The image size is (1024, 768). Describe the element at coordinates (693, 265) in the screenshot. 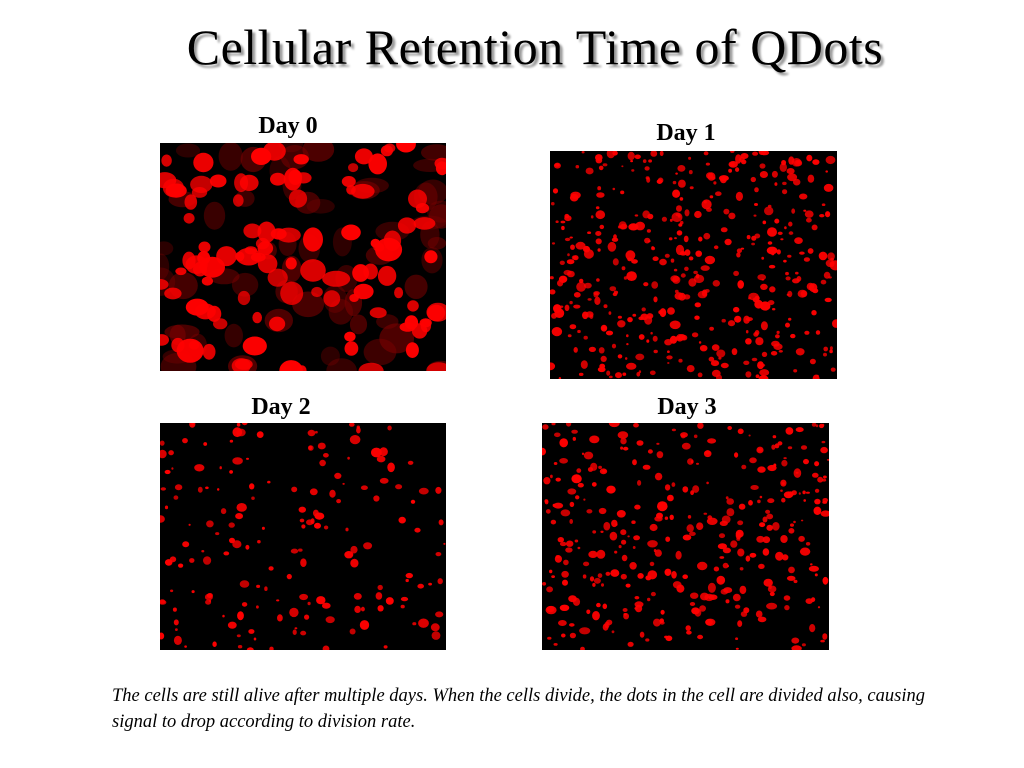

I see `micrograph-day-1-image` at that location.